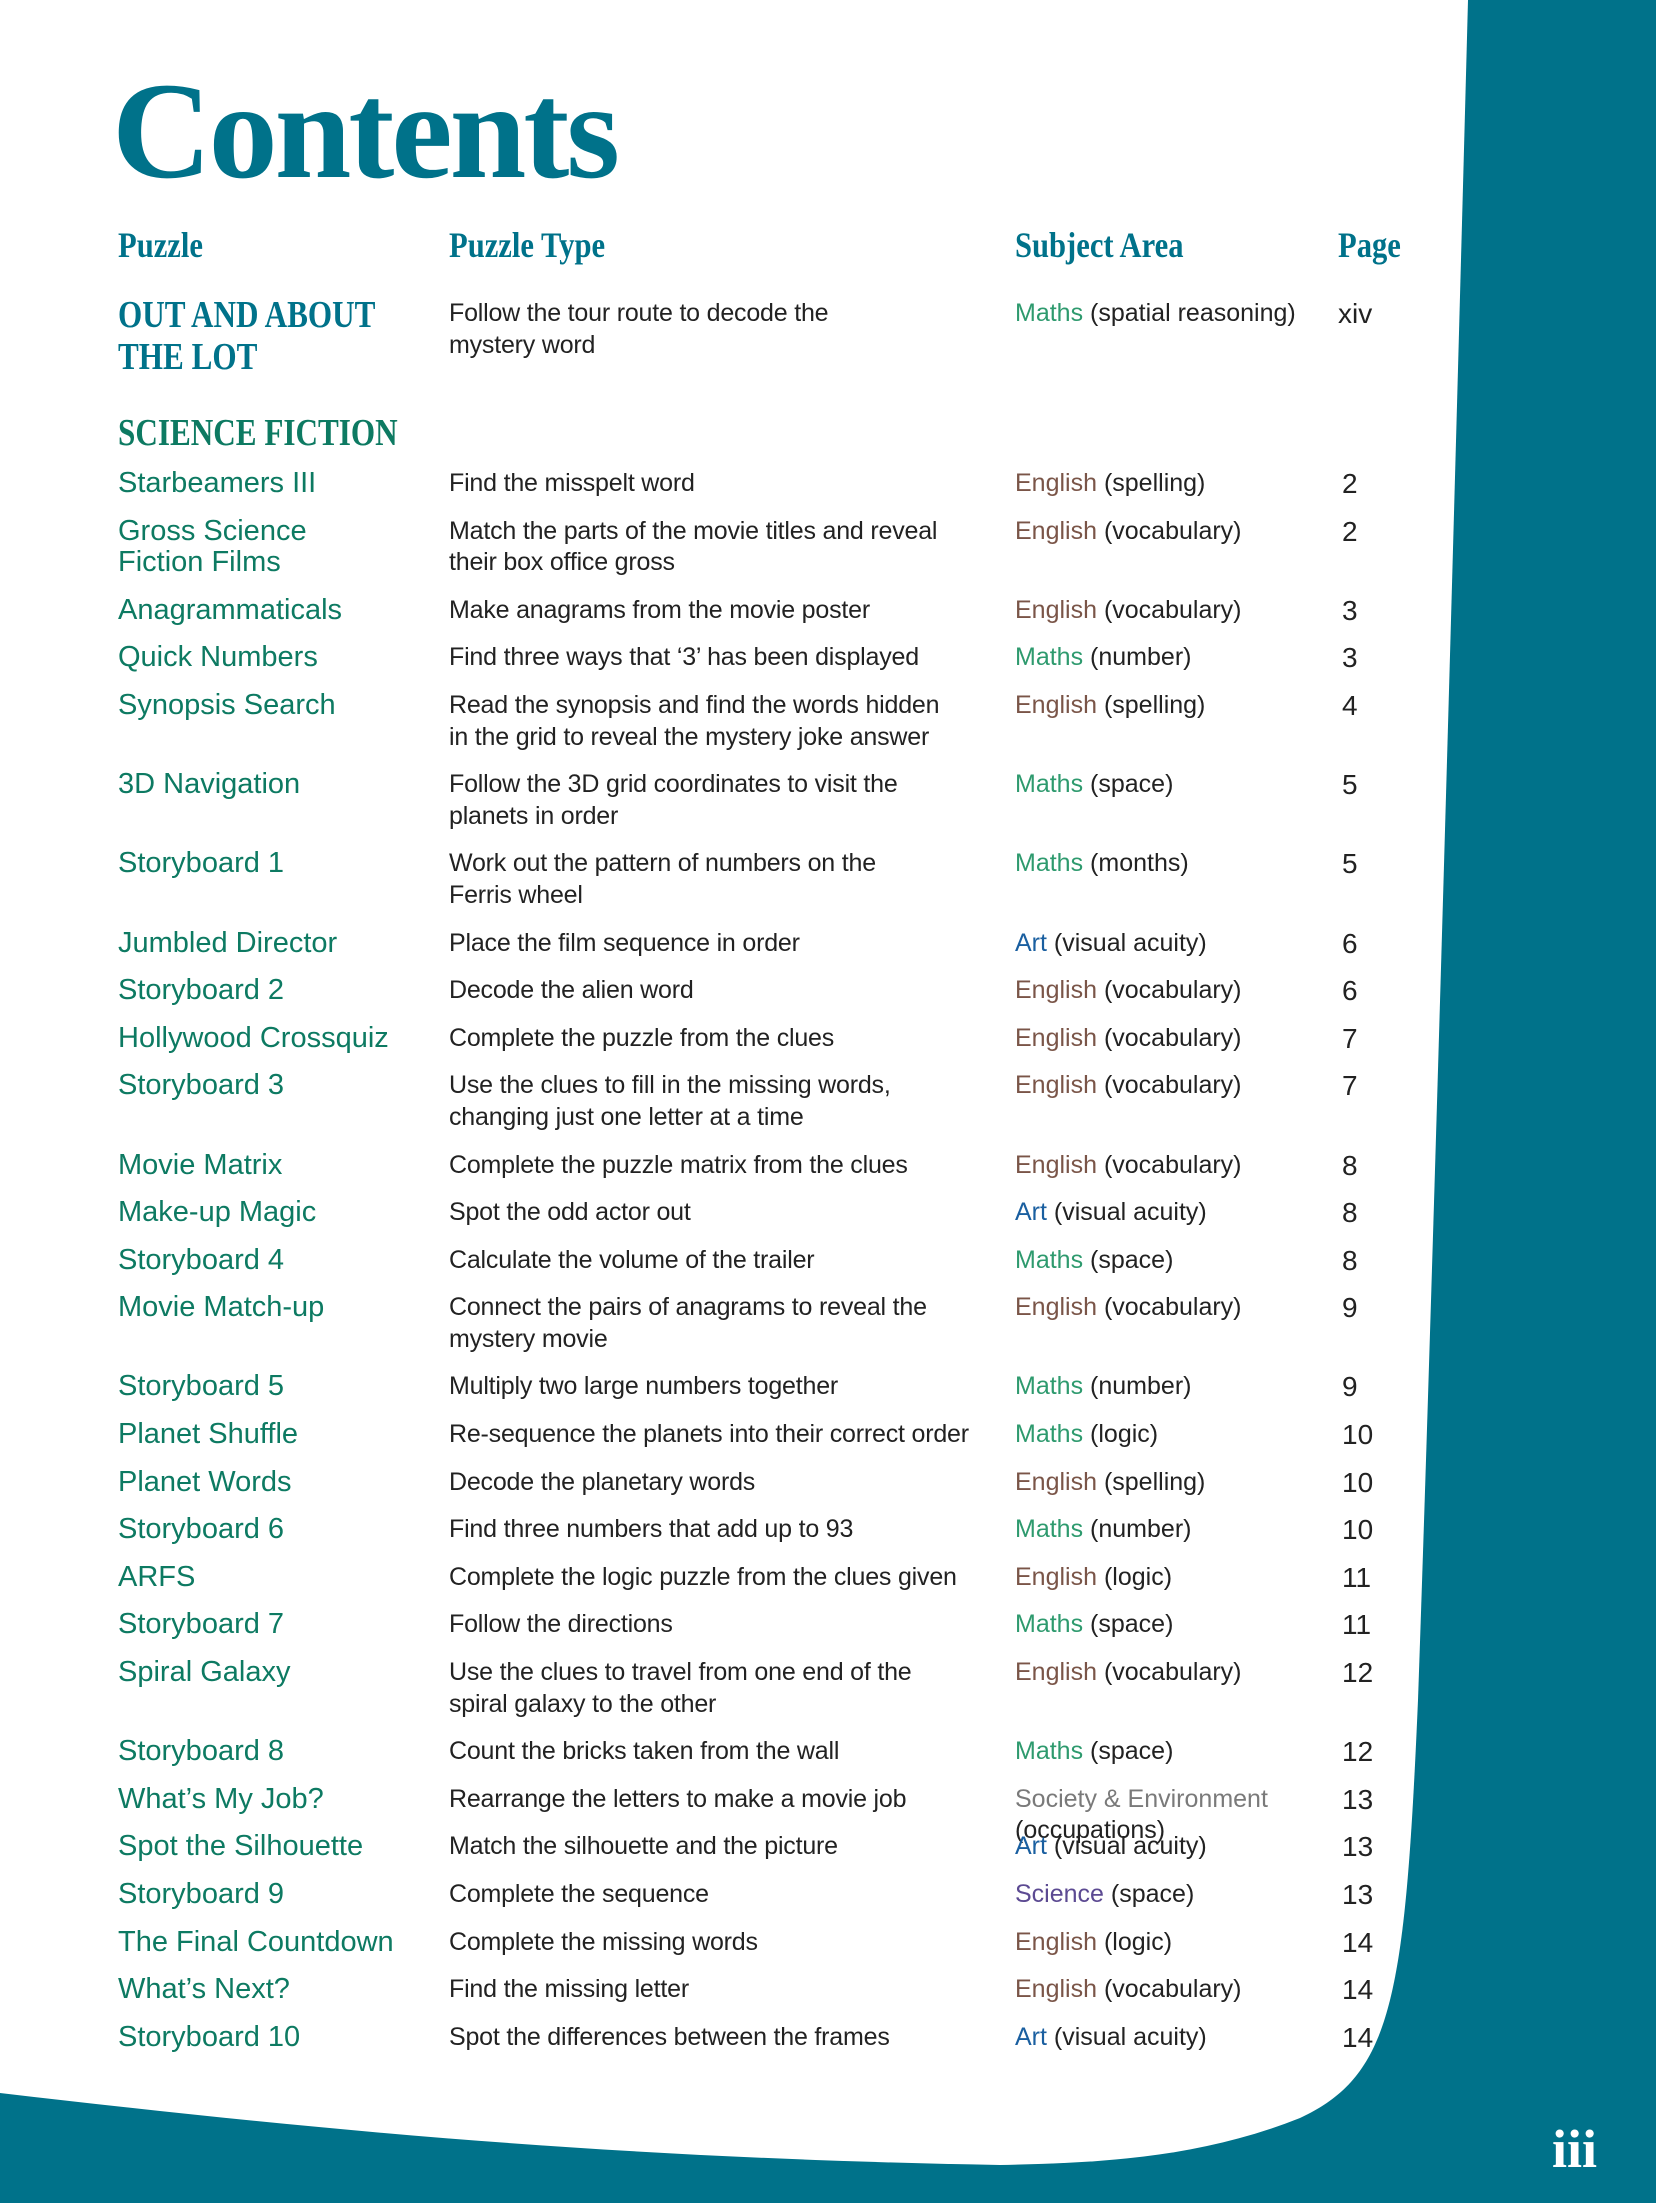  What do you see at coordinates (1141, 1386) in the screenshot?
I see `subject-detail: (number)` at bounding box center [1141, 1386].